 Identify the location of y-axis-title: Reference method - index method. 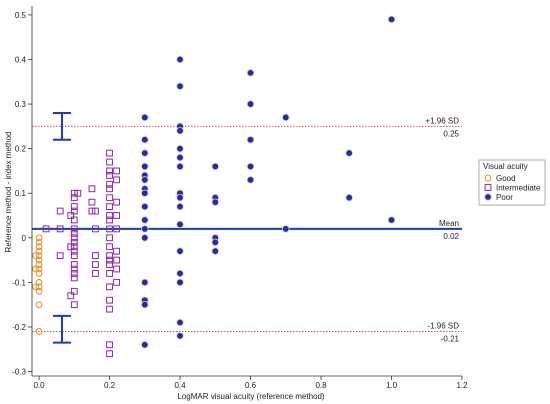
(8, 192).